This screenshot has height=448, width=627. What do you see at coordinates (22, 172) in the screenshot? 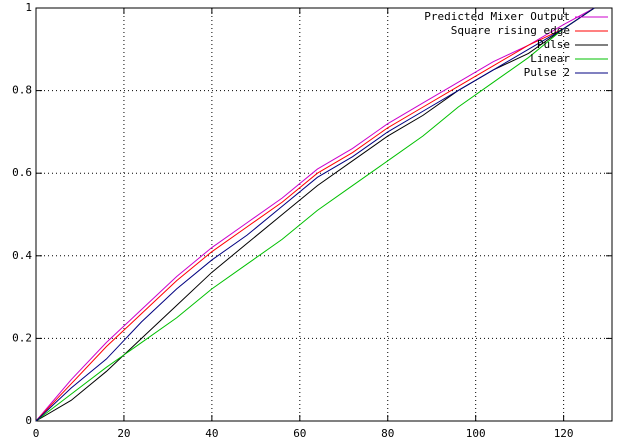
I see `y-tick-label: 0.6` at bounding box center [22, 172].